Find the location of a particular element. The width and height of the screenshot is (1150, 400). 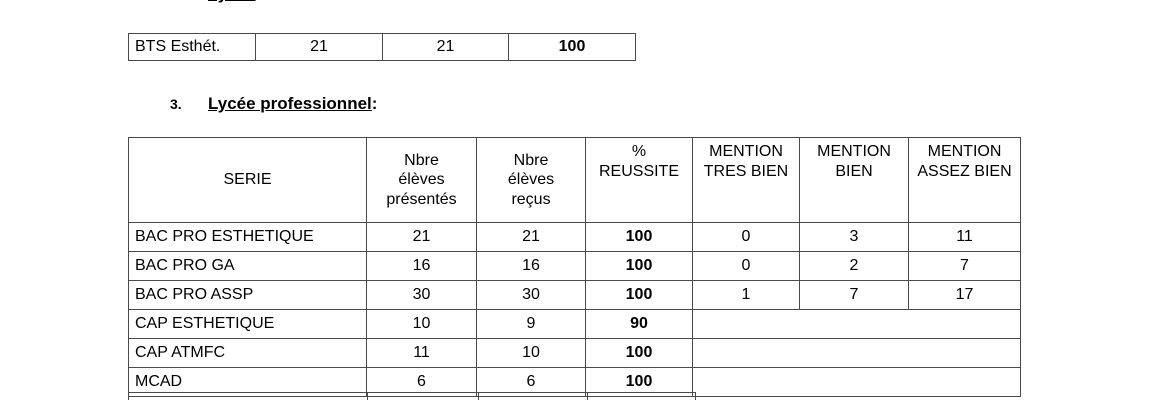

table-row: CAP AP PETITE ENFANCE is located at coordinates (412, 396).